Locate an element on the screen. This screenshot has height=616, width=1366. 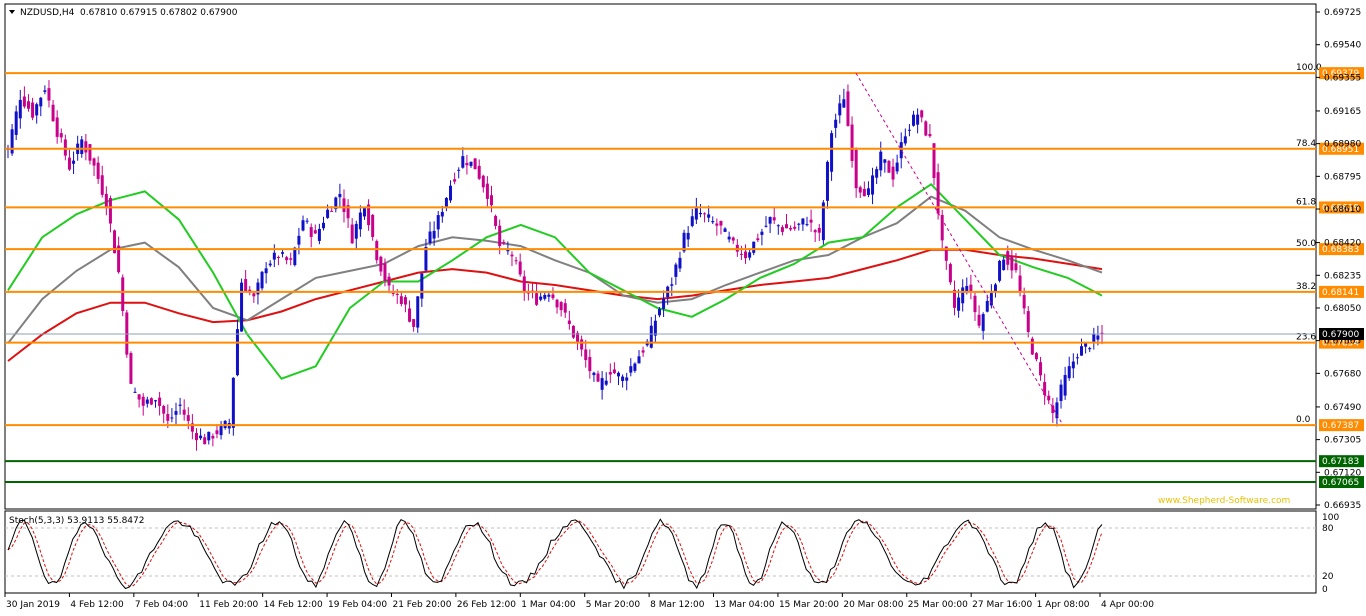
price-tick-label: 0.68795 is located at coordinates (1342, 177).